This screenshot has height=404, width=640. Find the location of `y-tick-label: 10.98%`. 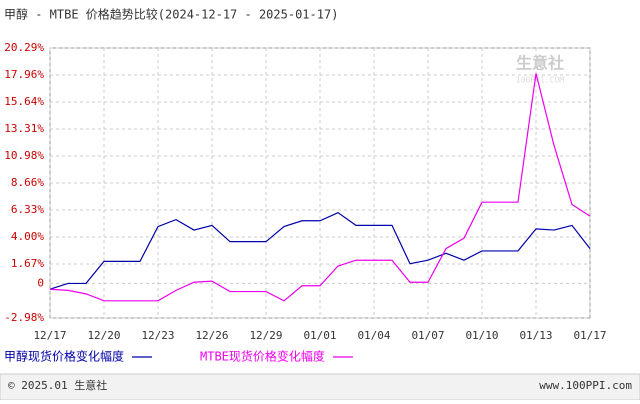

y-tick-label: 10.98% is located at coordinates (24, 155).